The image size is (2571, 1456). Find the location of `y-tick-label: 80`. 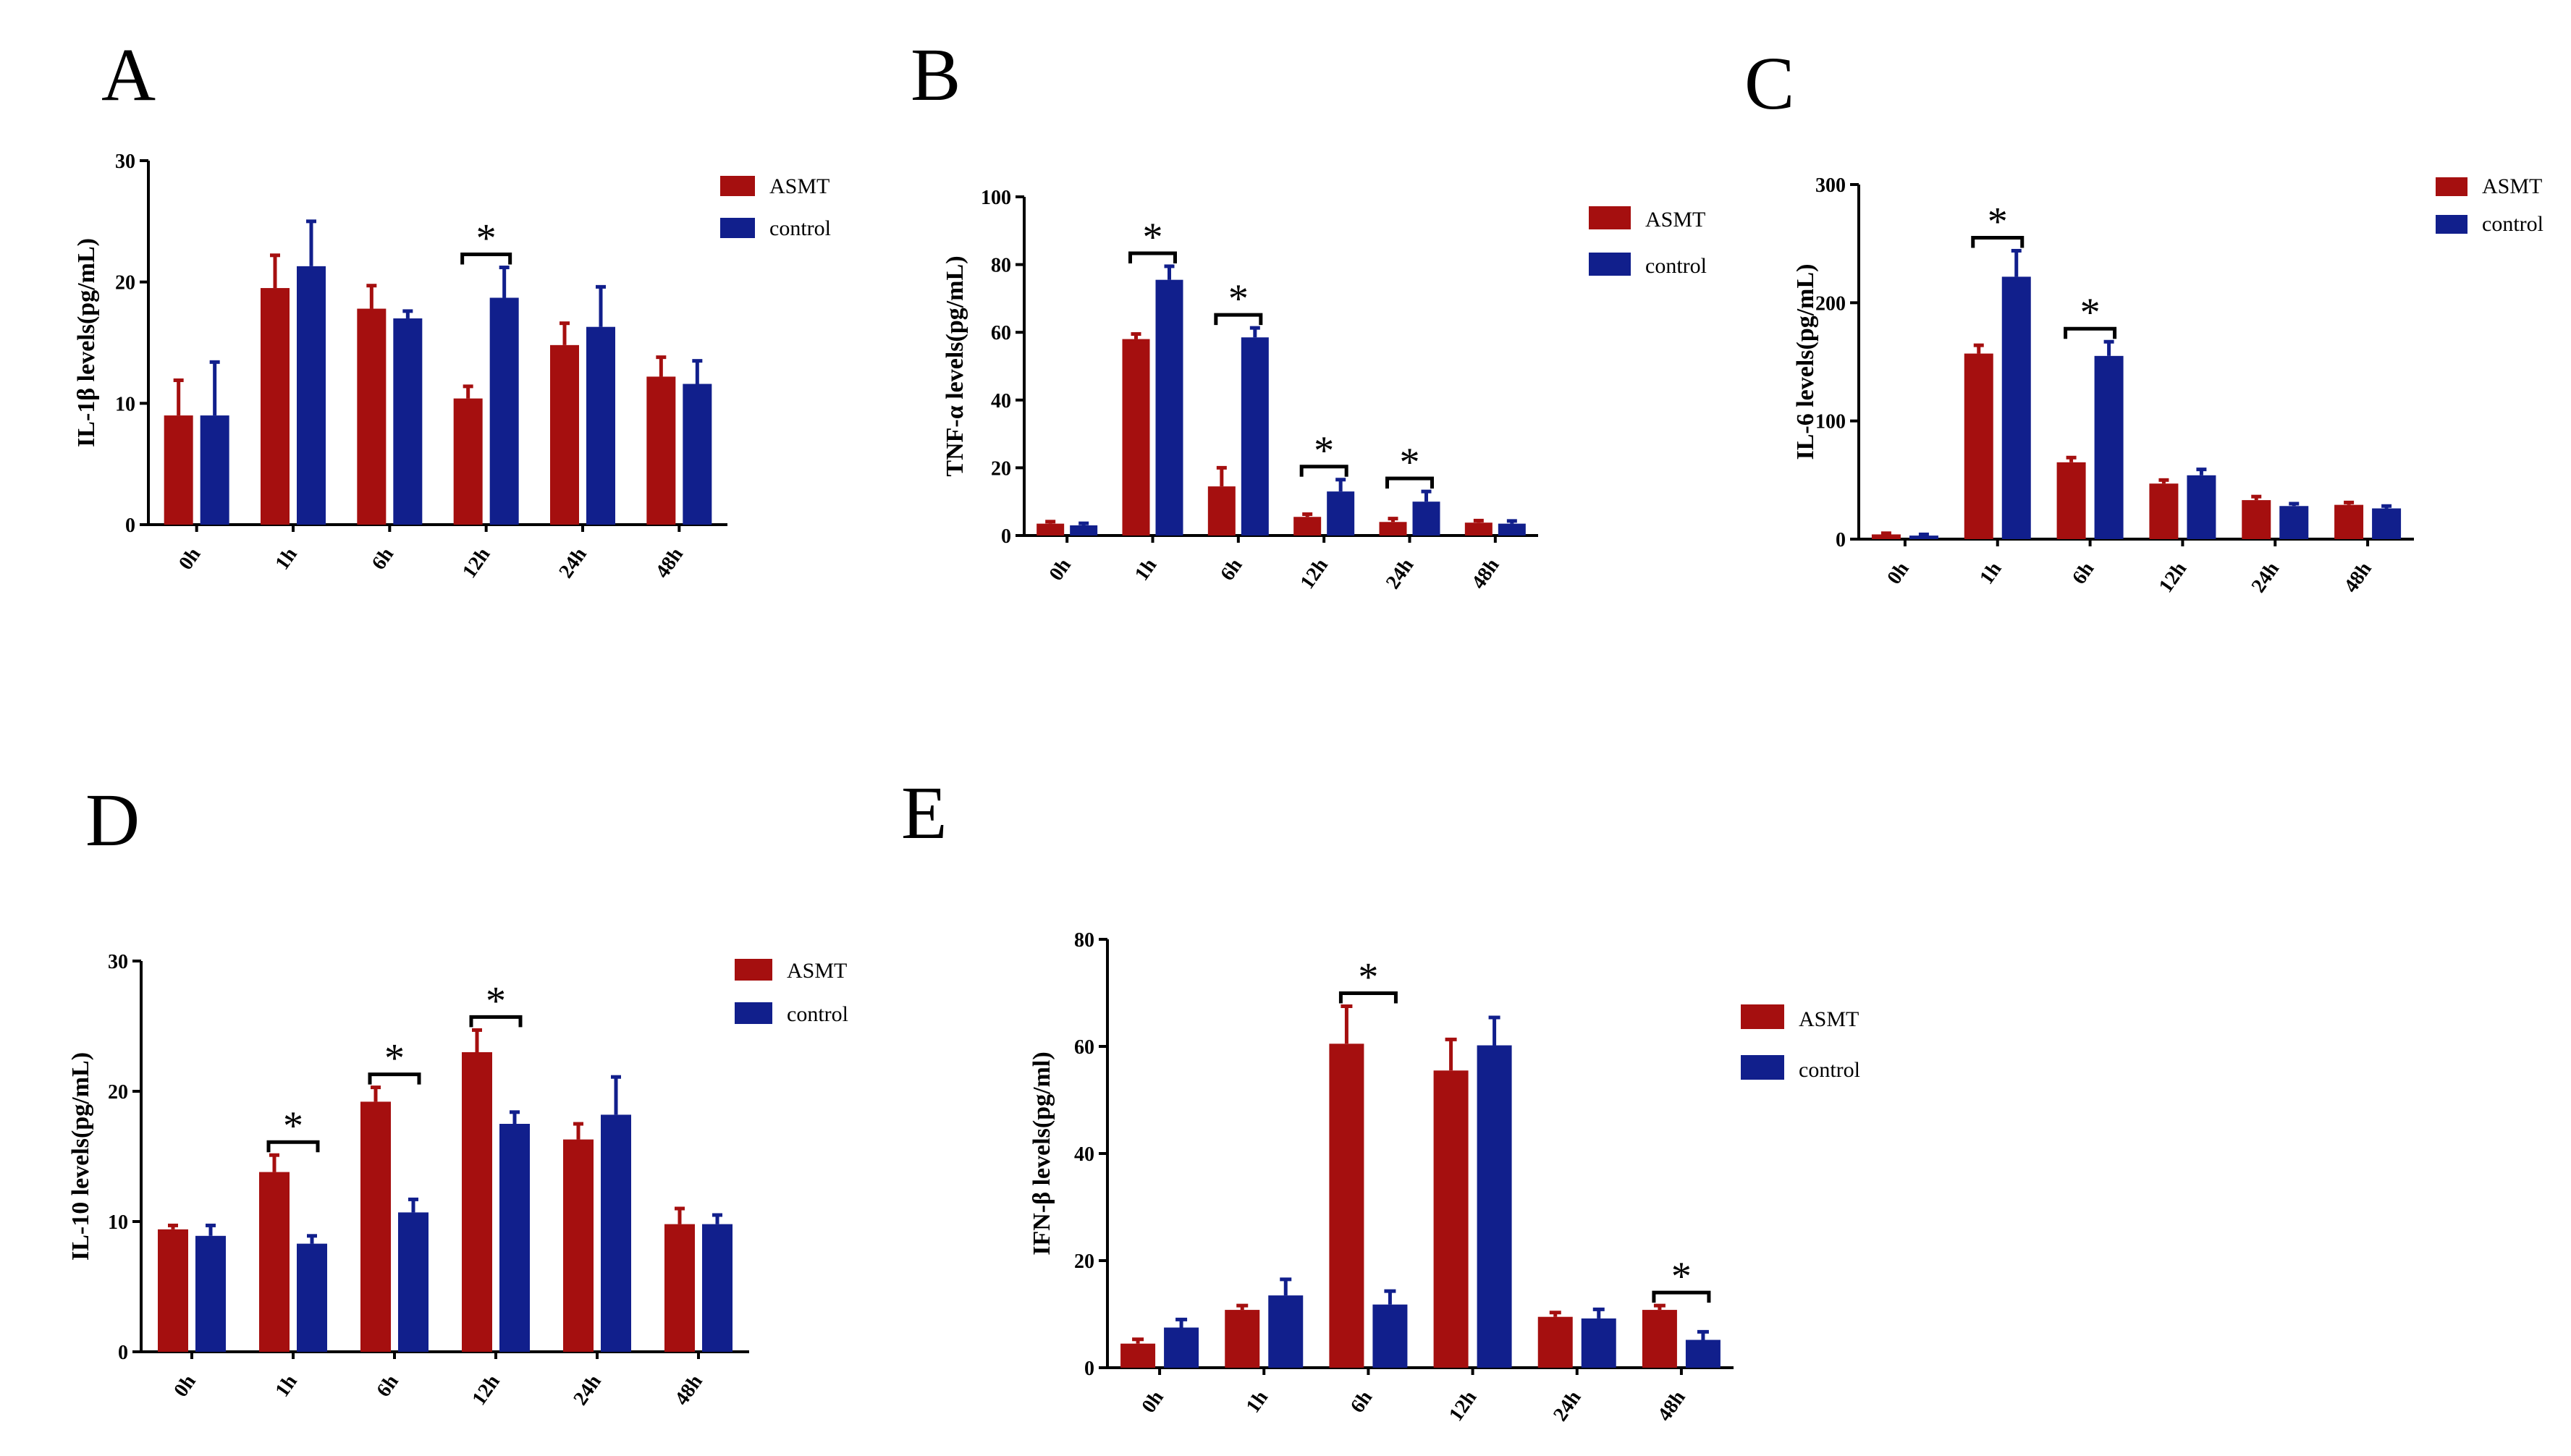

y-tick-label: 80 is located at coordinates (1084, 940).